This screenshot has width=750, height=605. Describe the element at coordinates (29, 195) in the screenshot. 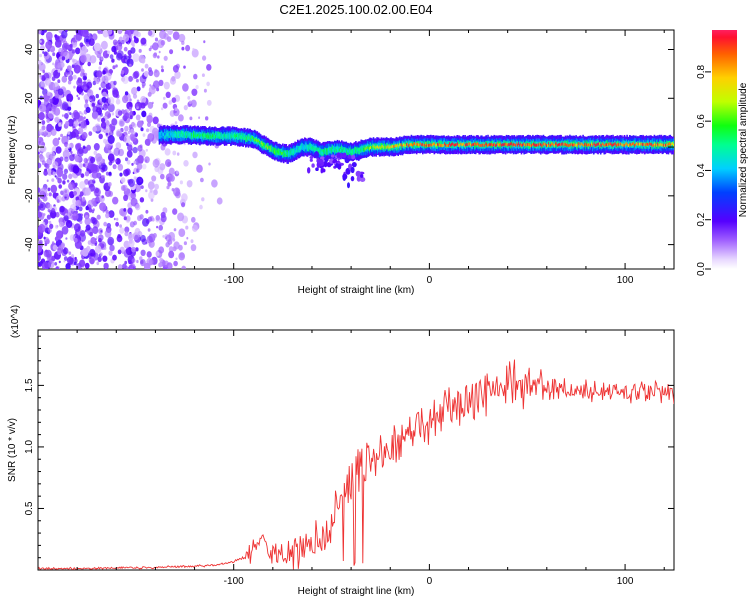

I see `y-tick-label: -20` at that location.